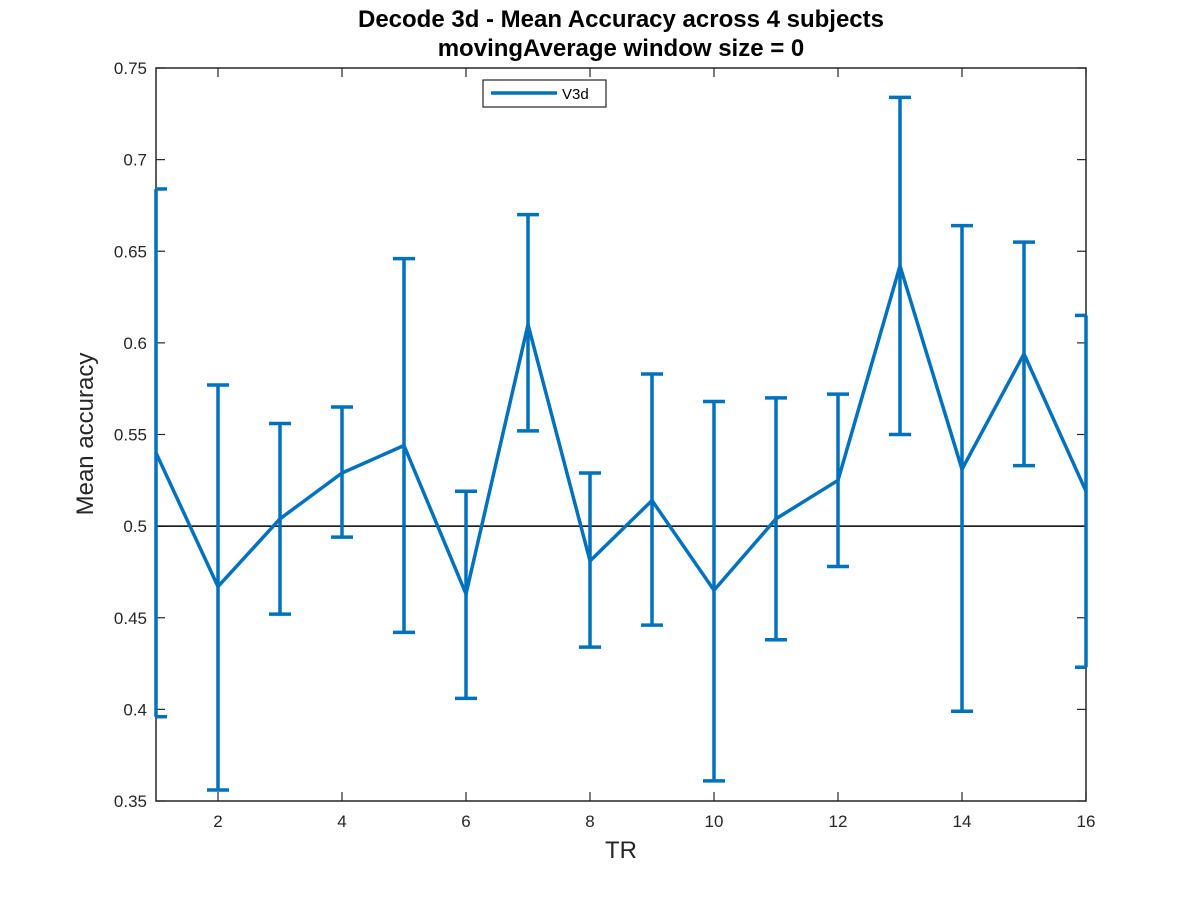  Describe the element at coordinates (217, 821) in the screenshot. I see `x-tick-label: 2` at that location.